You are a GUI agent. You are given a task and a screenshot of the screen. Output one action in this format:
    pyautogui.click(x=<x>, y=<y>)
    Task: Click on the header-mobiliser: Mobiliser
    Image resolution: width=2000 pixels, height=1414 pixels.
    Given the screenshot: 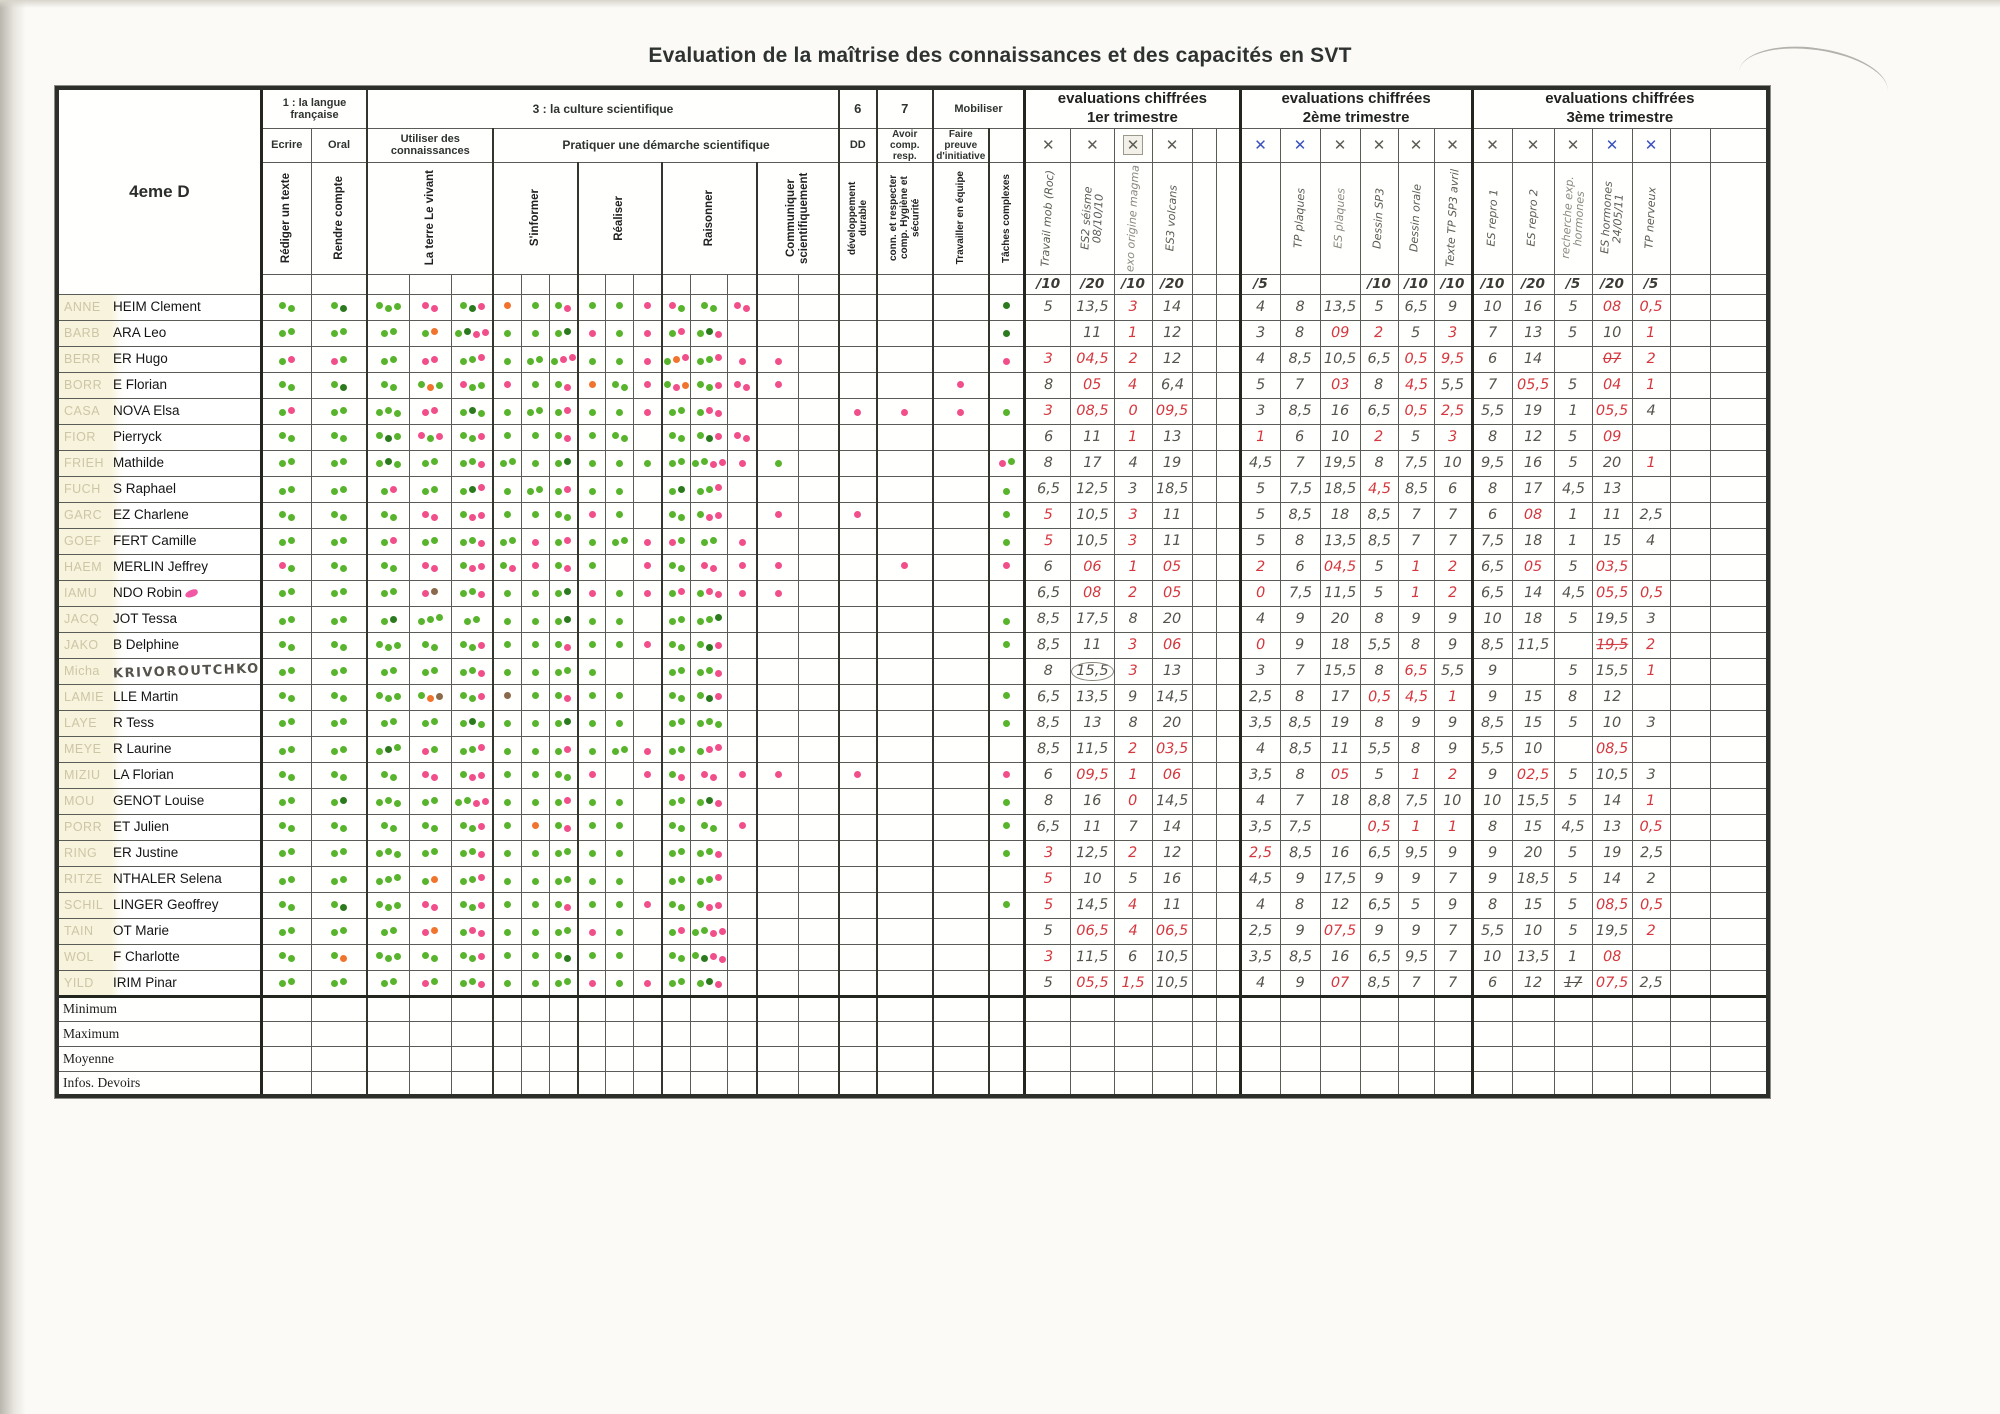 What is the action you would take?
    pyautogui.click(x=978, y=108)
    